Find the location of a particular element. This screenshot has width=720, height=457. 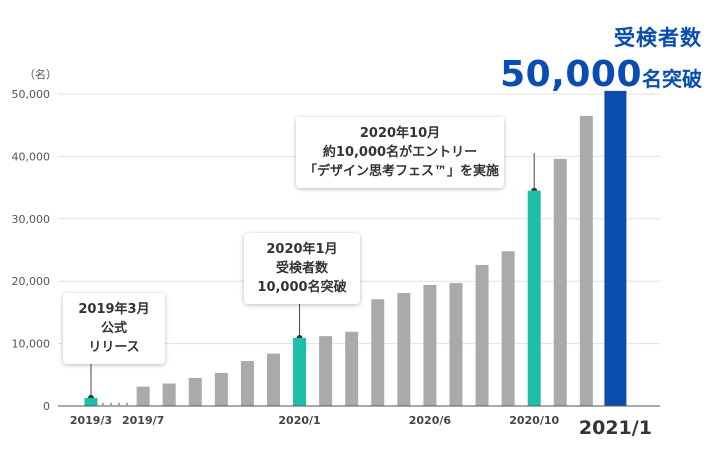

callout-release: 2019年3月 公式 リリース is located at coordinates (114, 328).